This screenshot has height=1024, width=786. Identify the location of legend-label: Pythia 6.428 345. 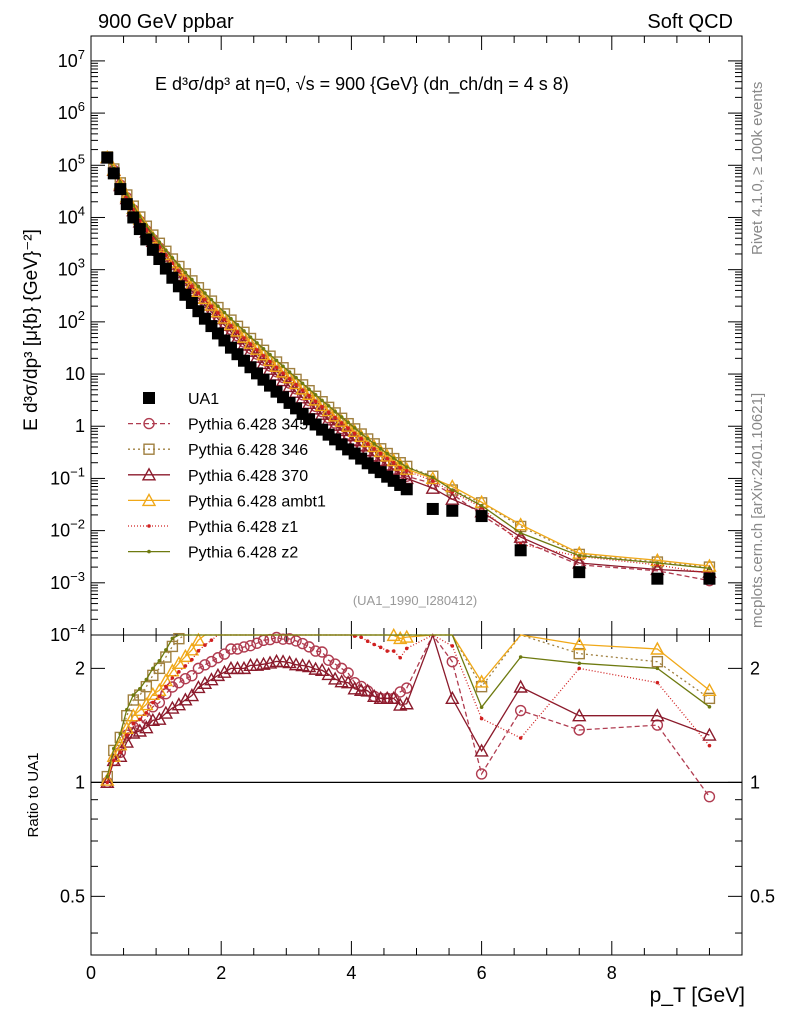
(248, 425).